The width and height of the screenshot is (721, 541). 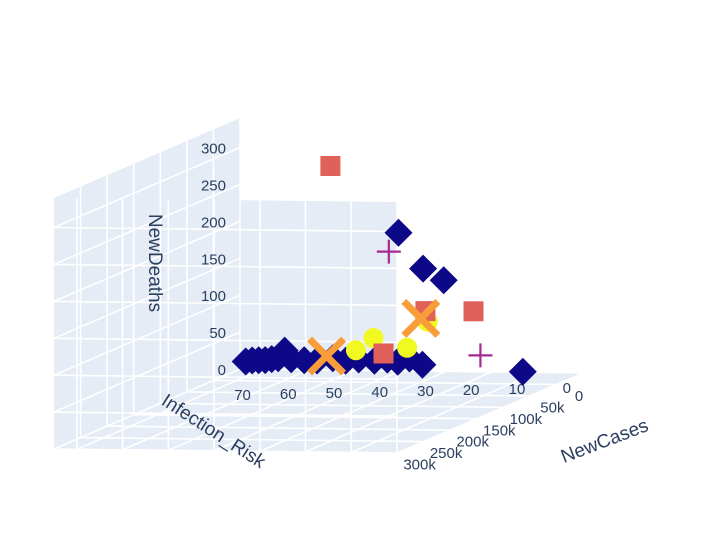 I want to click on infection-risk-tick-label: 20, so click(x=471, y=390).